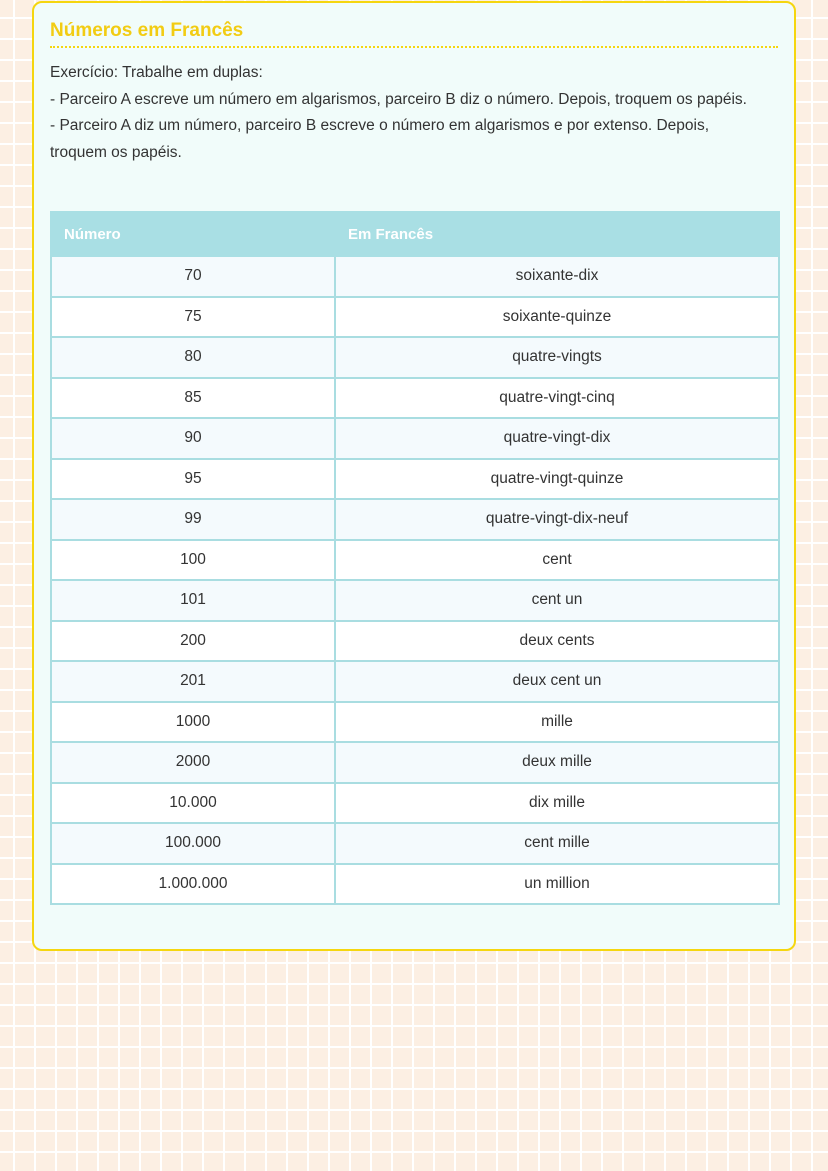  I want to click on table-row: 90 quatre-vingt-dix, so click(415, 438).